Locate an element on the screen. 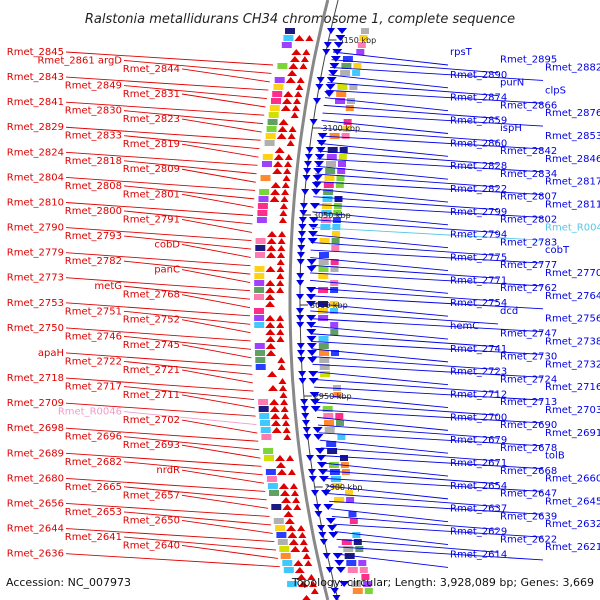 The height and width of the screenshot is (600, 600). gene-label: Rmet_2650 is located at coordinates (151, 520).